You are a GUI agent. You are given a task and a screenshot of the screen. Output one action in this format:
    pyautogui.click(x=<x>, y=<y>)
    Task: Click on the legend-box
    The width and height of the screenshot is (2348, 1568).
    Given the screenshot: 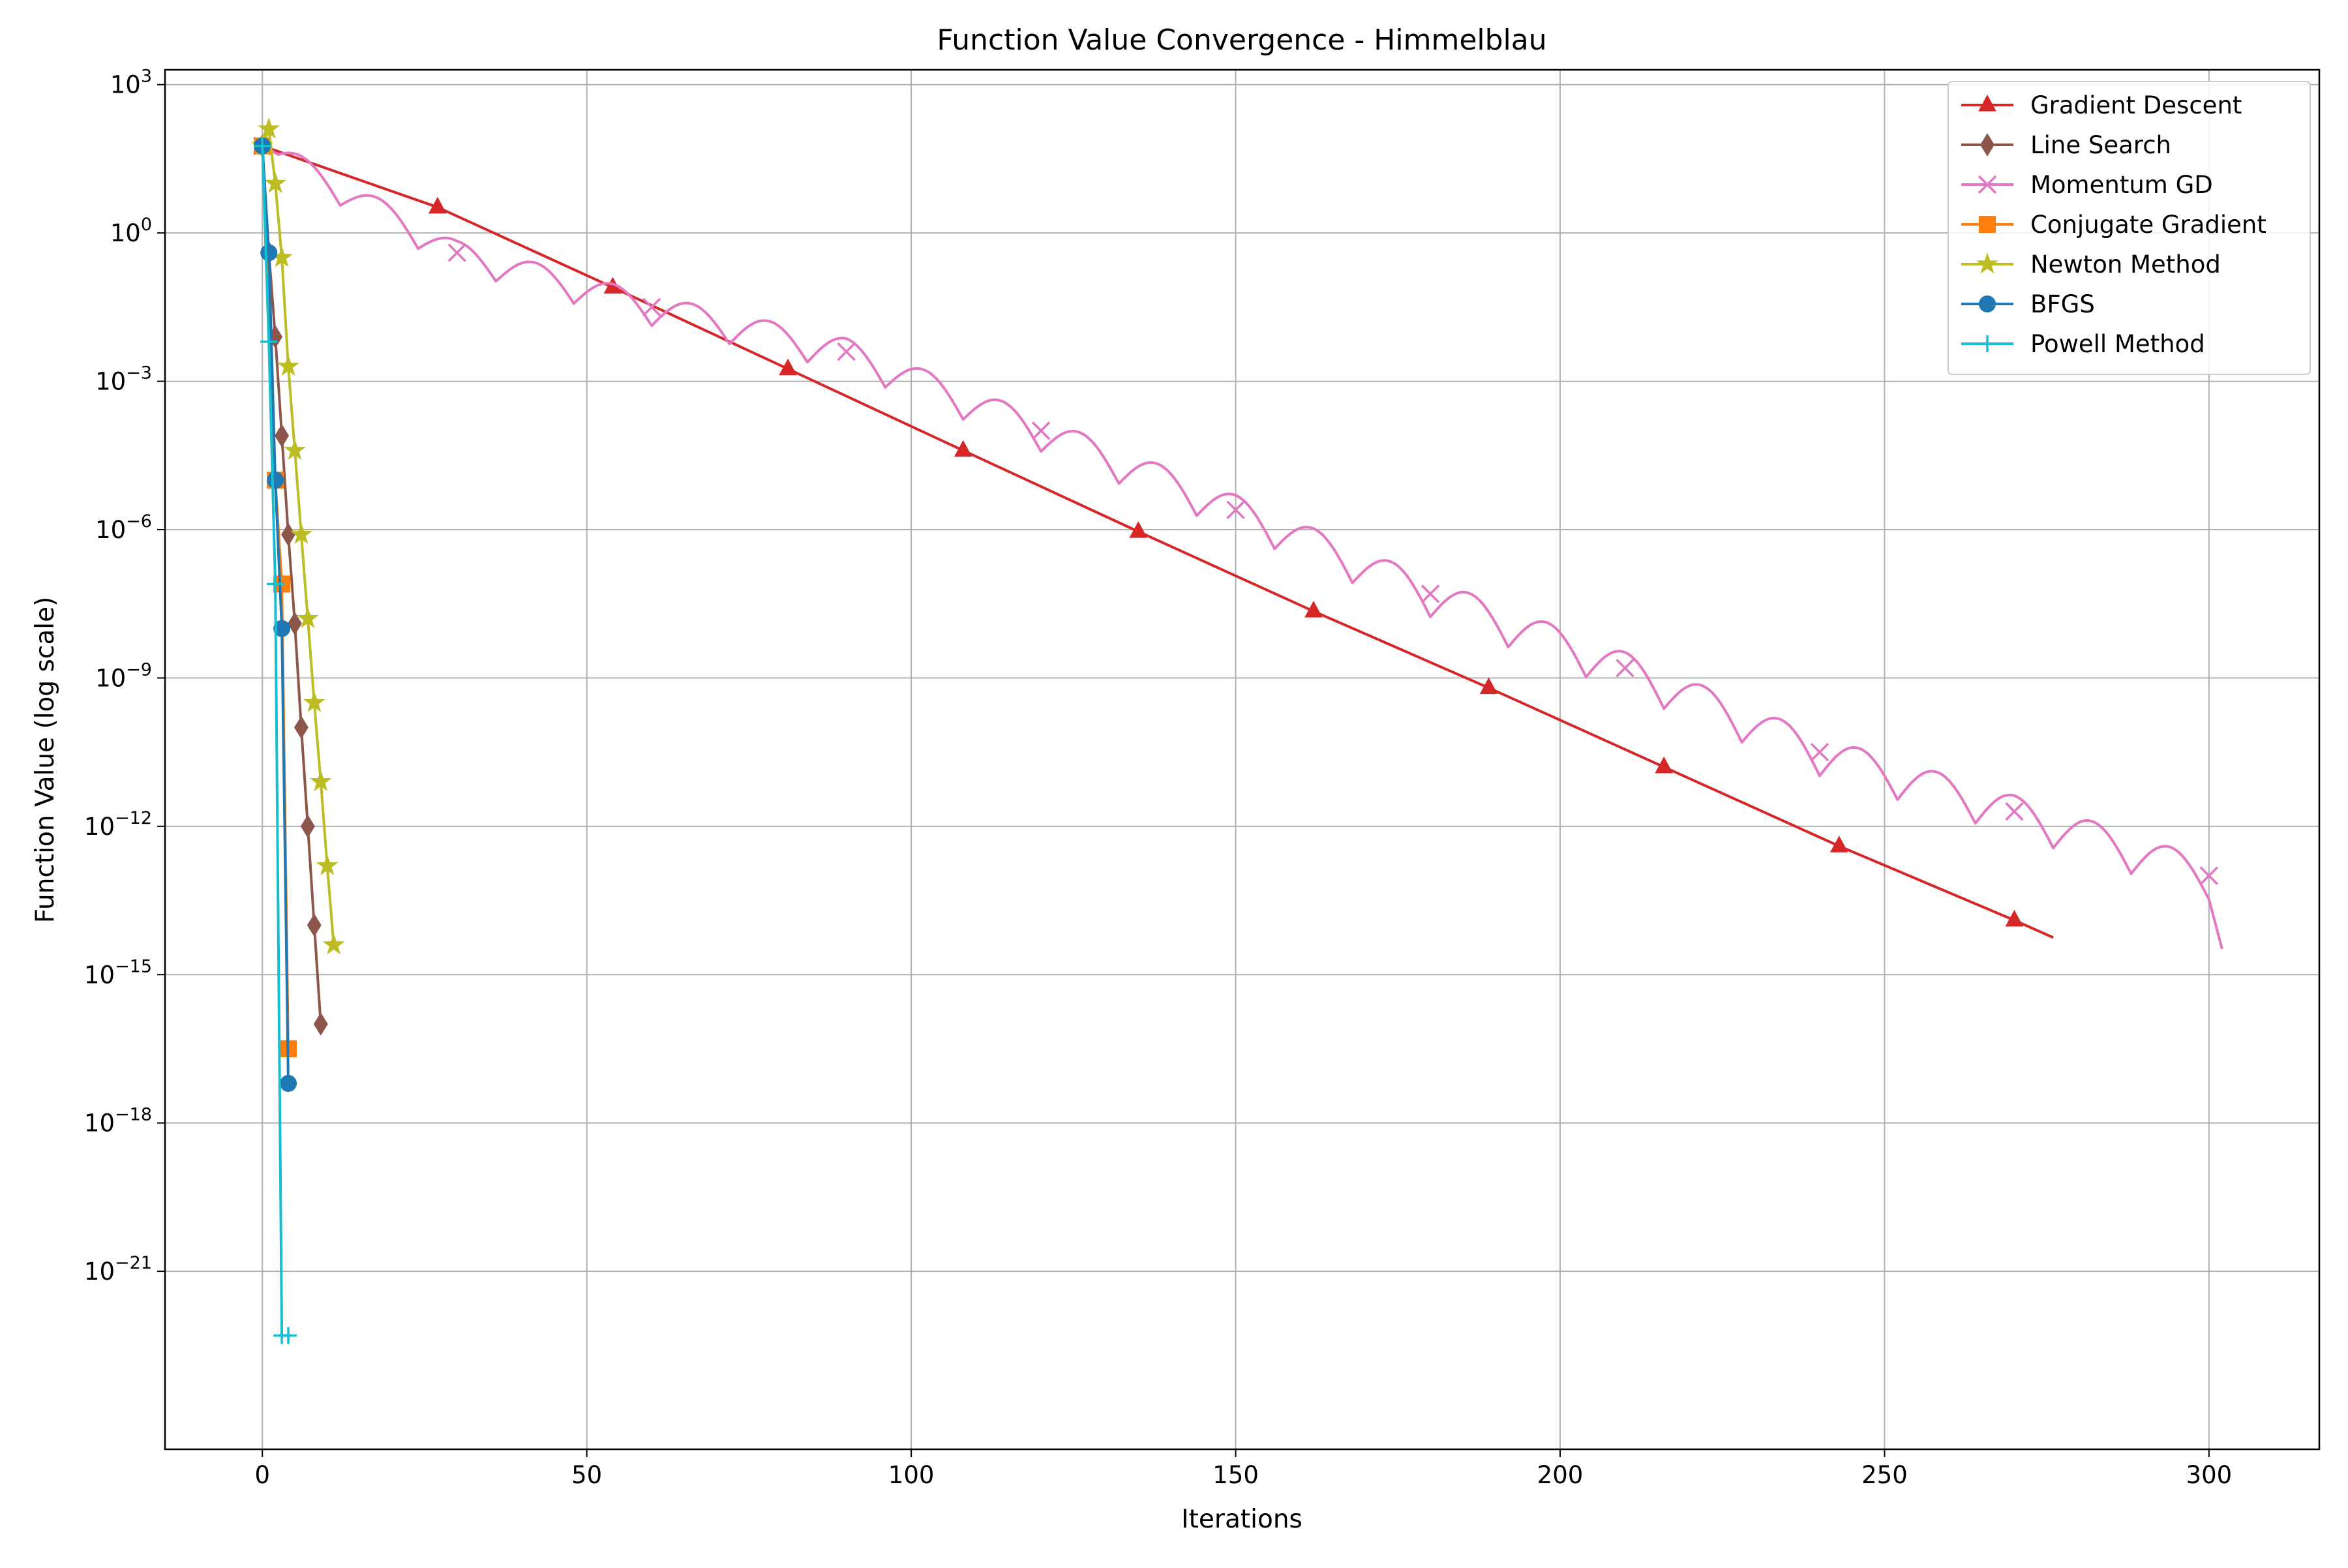 What is the action you would take?
    pyautogui.click(x=2129, y=228)
    